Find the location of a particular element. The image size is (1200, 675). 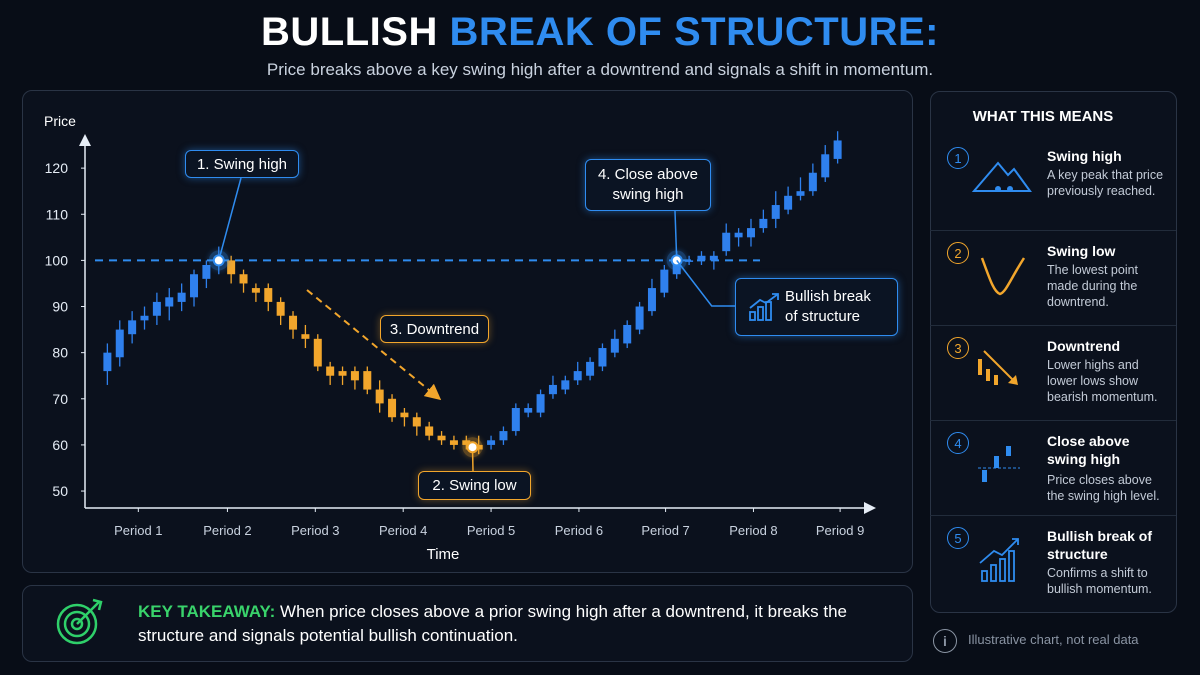

x-tick-label: Period 9 is located at coordinates (840, 530).